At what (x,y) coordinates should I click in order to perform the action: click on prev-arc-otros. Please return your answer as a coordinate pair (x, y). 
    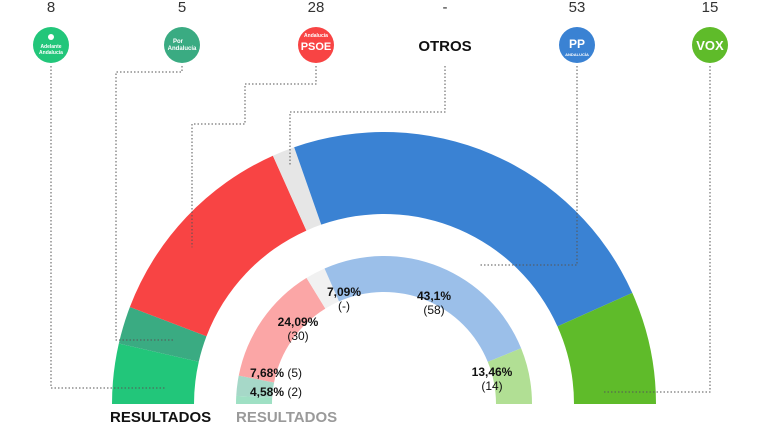
    Looking at the image, I should click on (323, 288).